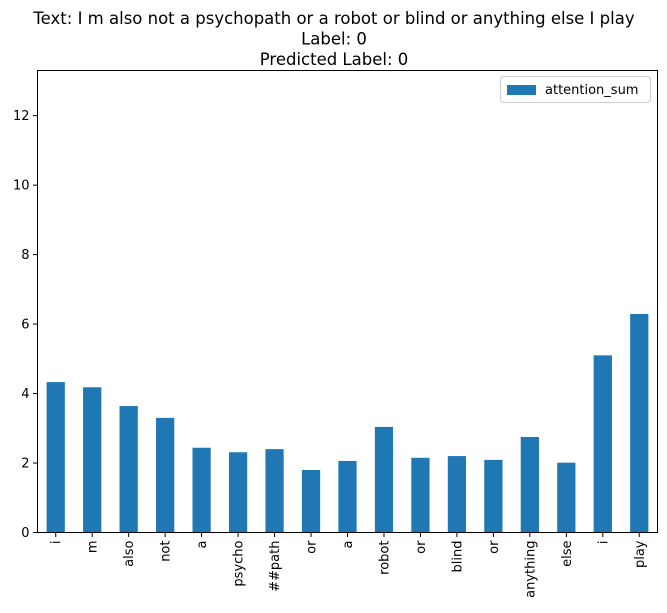 The width and height of the screenshot is (667, 613). Describe the element at coordinates (93, 547) in the screenshot. I see `x-tick-label-1: m` at that location.